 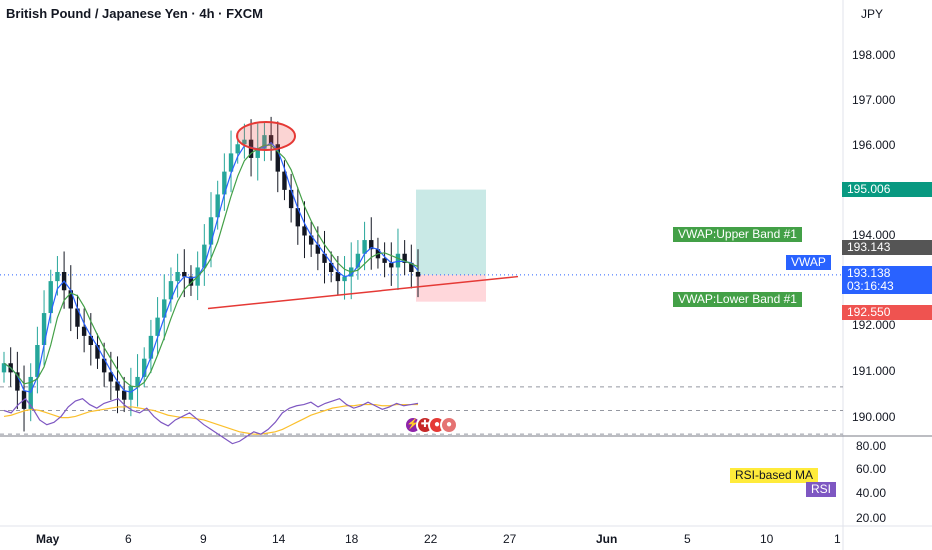 I want to click on top-highlight-ellipse, so click(x=266, y=136).